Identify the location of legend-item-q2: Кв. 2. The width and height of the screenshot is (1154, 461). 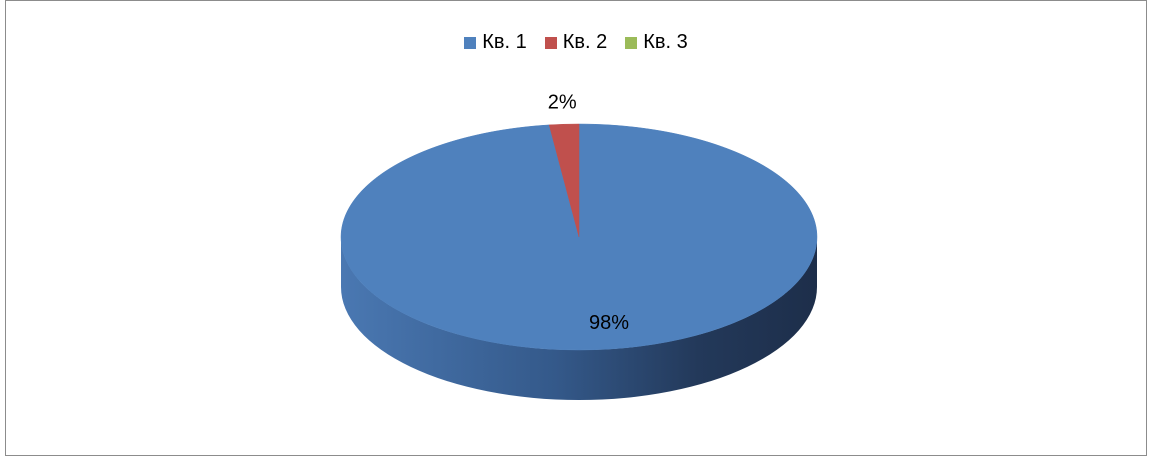
(576, 42).